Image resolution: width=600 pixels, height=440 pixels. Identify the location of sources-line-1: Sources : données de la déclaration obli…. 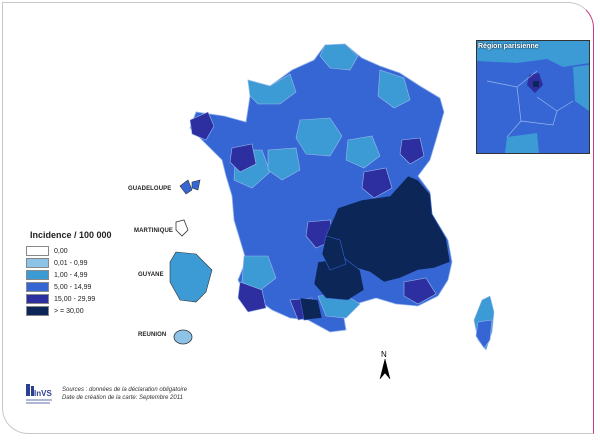
(125, 390).